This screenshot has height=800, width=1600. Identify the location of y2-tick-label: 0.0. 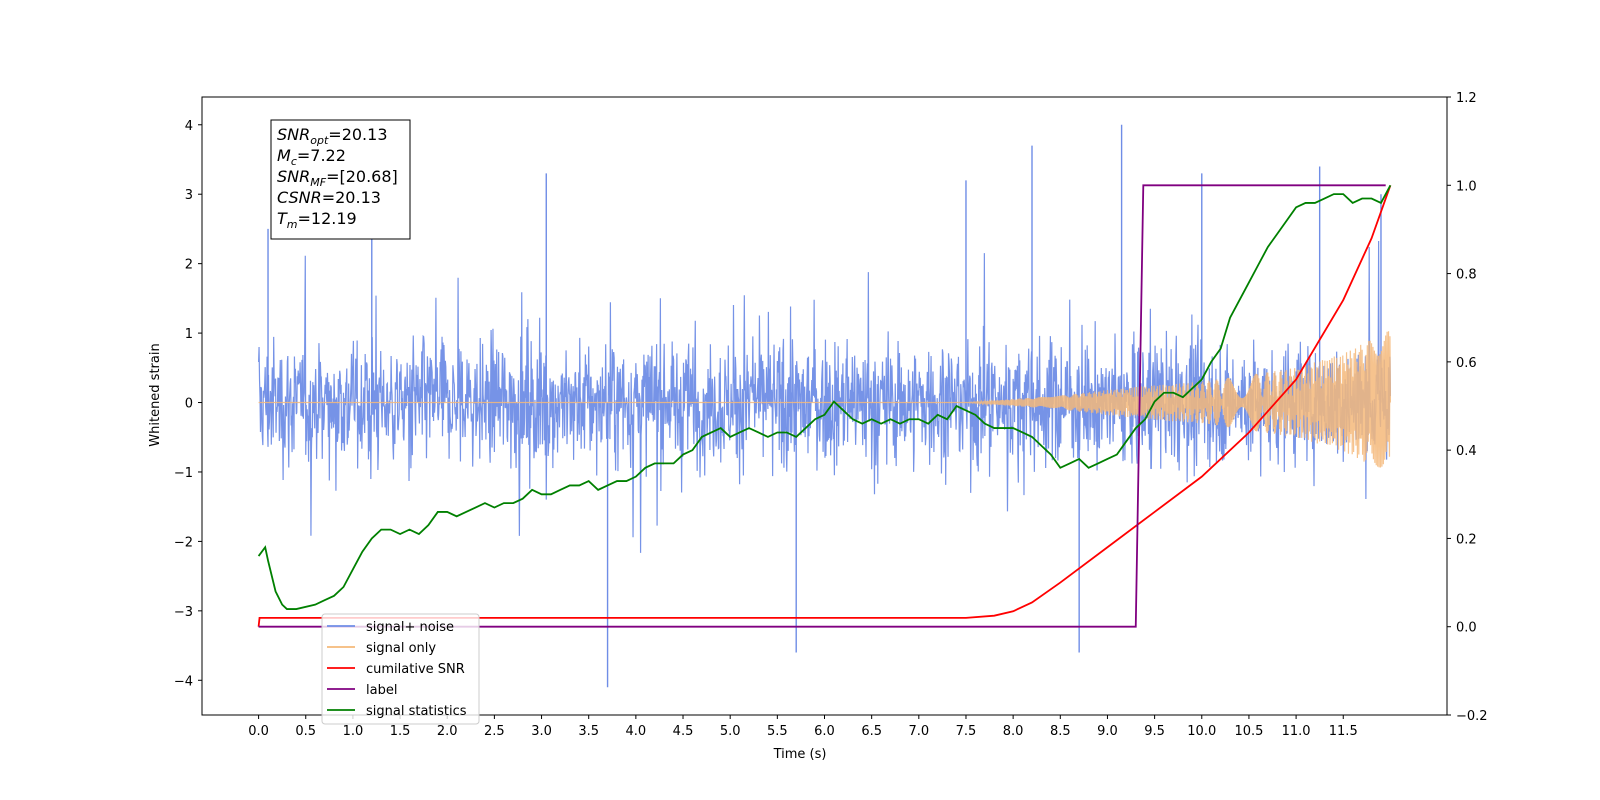
(1466, 628).